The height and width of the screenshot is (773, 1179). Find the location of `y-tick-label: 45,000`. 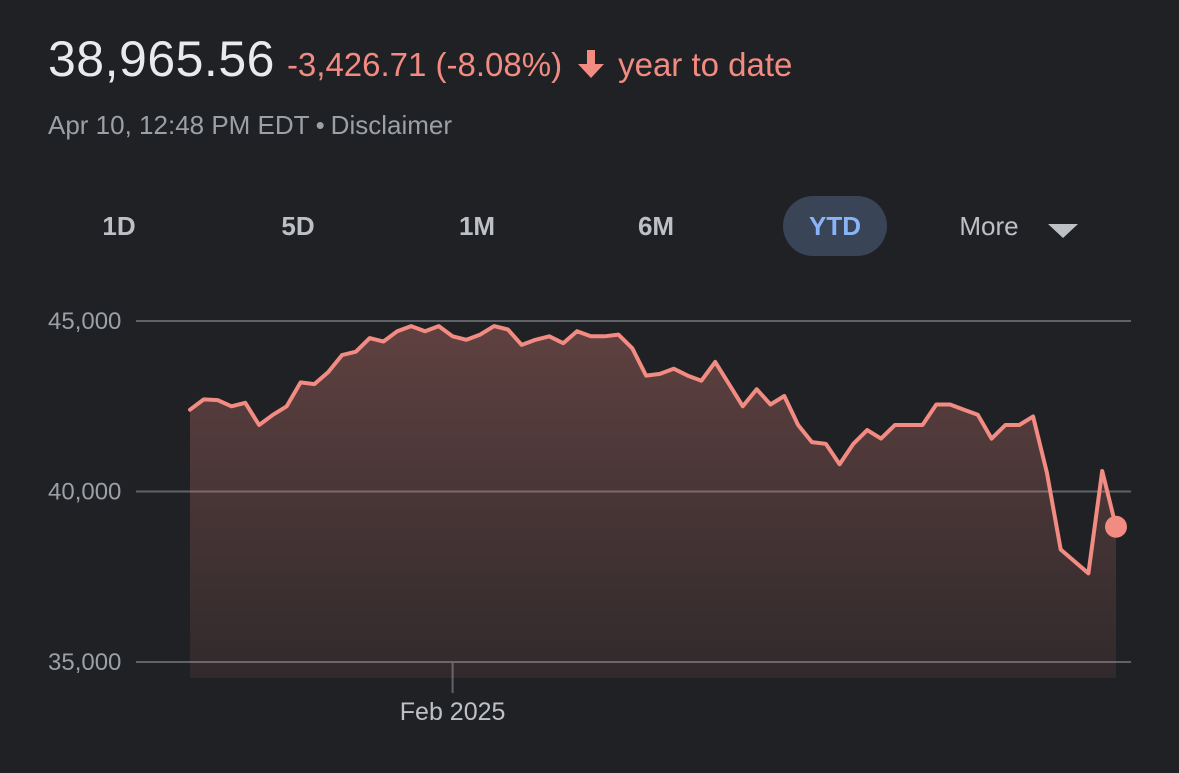

y-tick-label: 45,000 is located at coordinates (84, 321).